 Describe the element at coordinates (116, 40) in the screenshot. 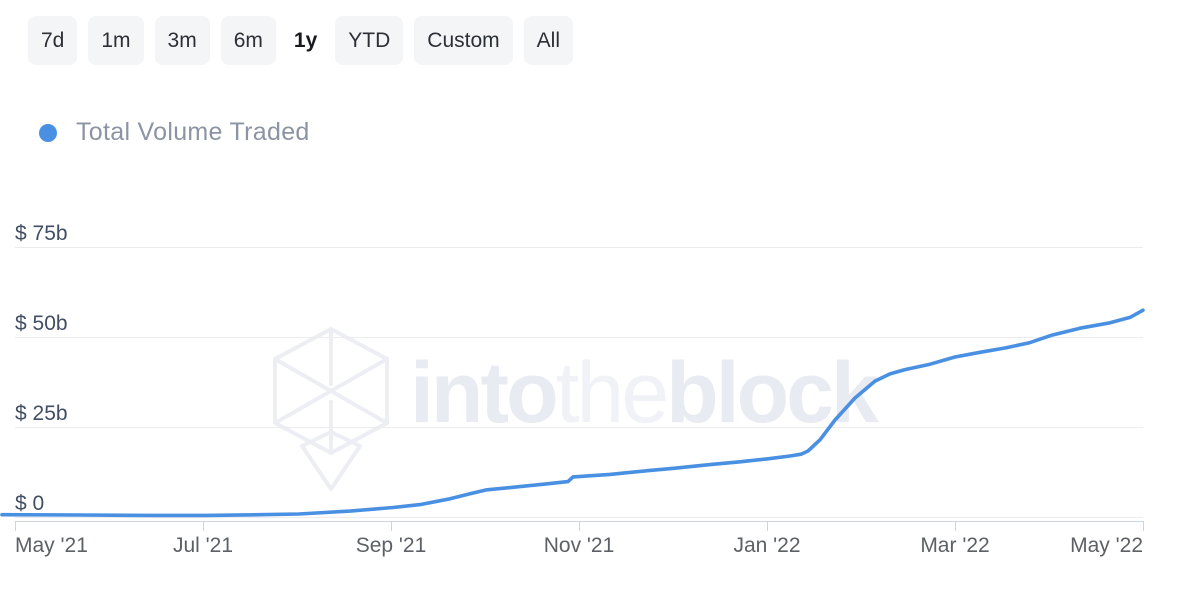

I see `time-range-button-1m: 1m` at that location.